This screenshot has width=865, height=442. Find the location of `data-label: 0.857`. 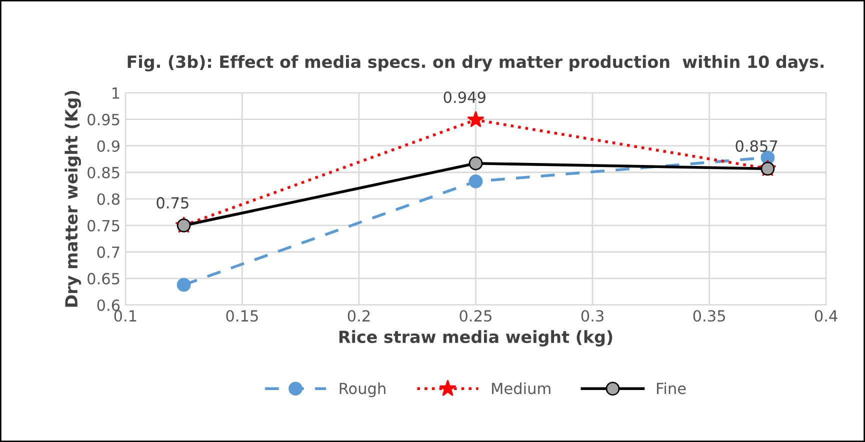

data-label: 0.857 is located at coordinates (757, 146).